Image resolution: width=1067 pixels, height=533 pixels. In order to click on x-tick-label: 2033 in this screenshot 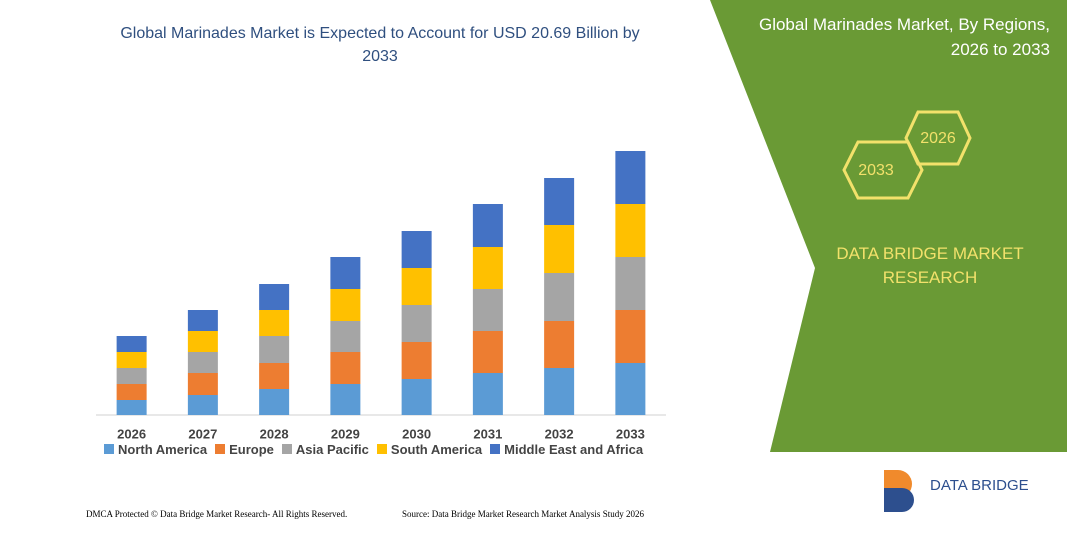, I will do `click(630, 433)`.